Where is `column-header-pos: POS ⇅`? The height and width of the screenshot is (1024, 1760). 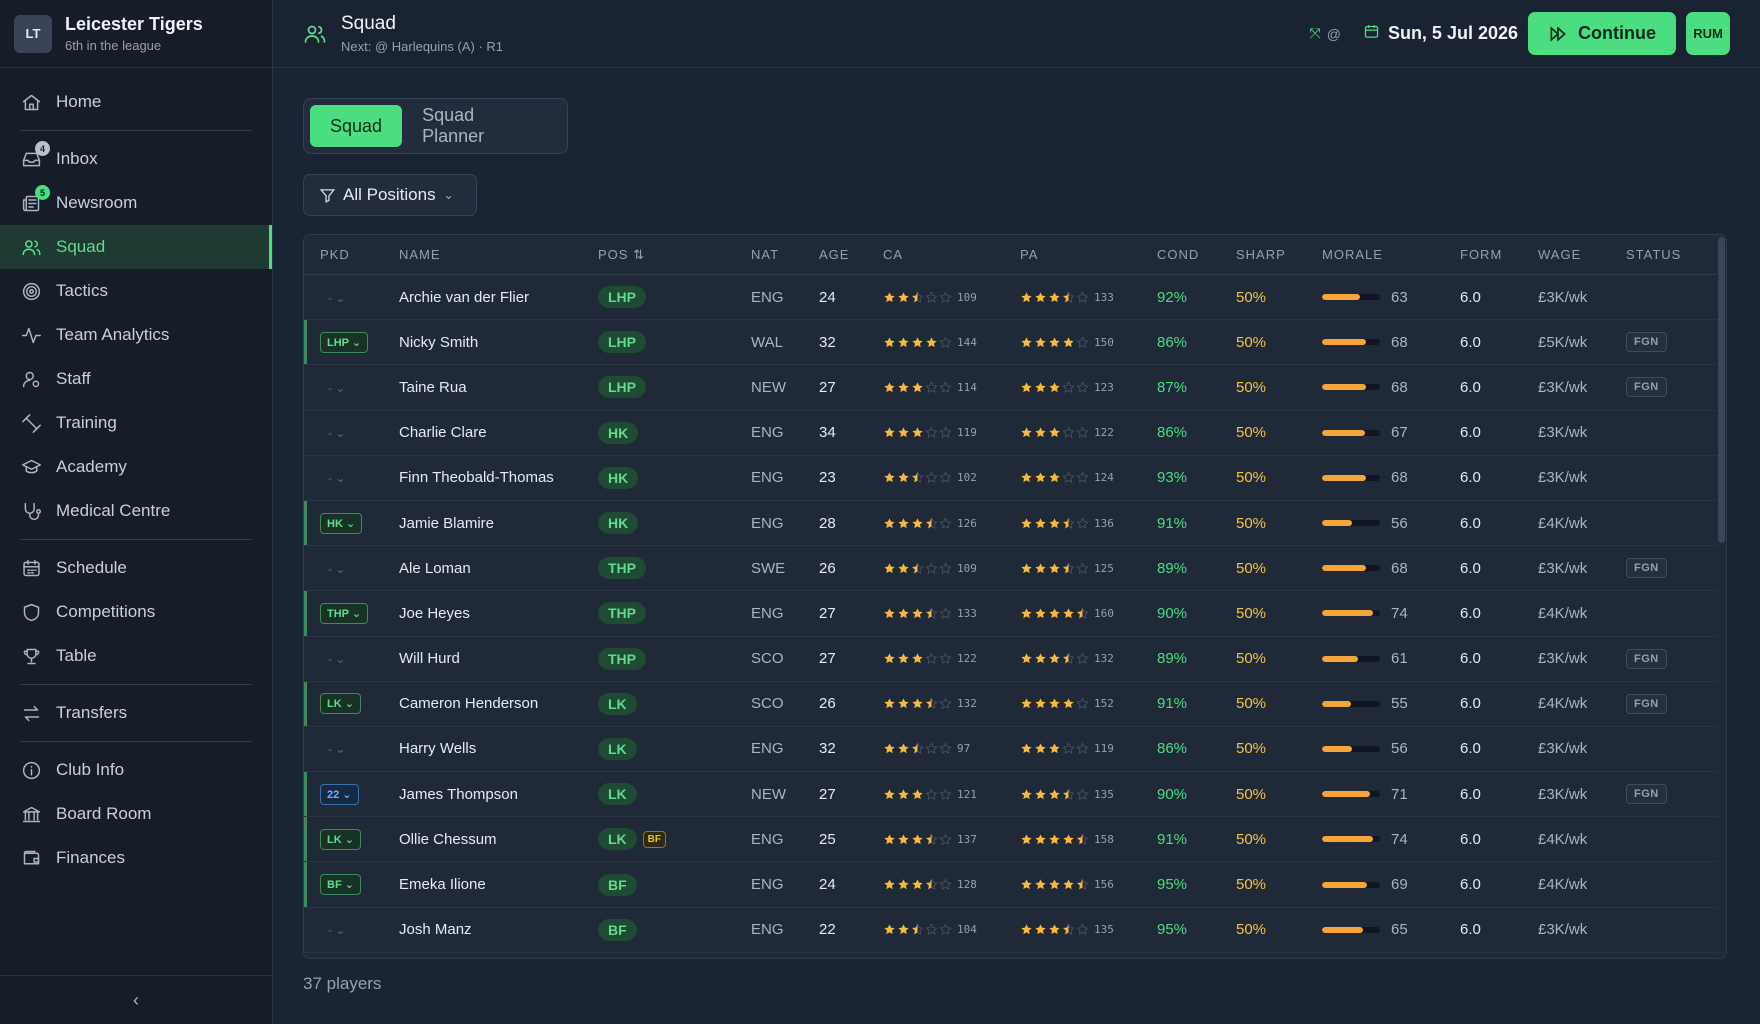
column-header-pos: POS ⇅ is located at coordinates (621, 254).